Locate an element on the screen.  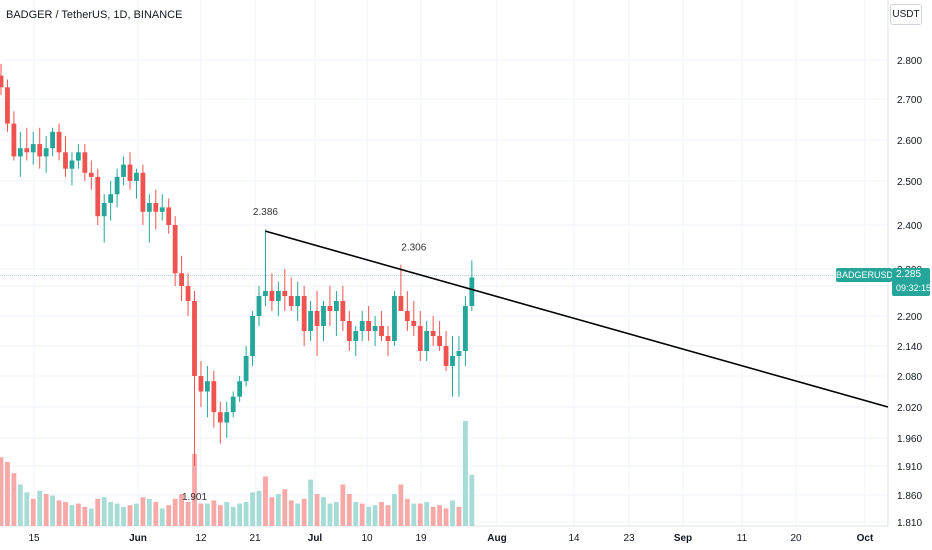
time-tick-label: Sep is located at coordinates (683, 538).